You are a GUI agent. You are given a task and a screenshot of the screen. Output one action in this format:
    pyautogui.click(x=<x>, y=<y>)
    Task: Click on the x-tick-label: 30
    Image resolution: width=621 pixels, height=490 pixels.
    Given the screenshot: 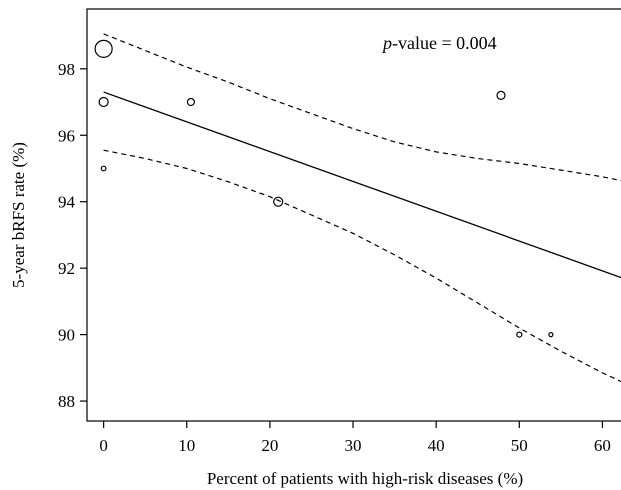 What is the action you would take?
    pyautogui.click(x=353, y=445)
    